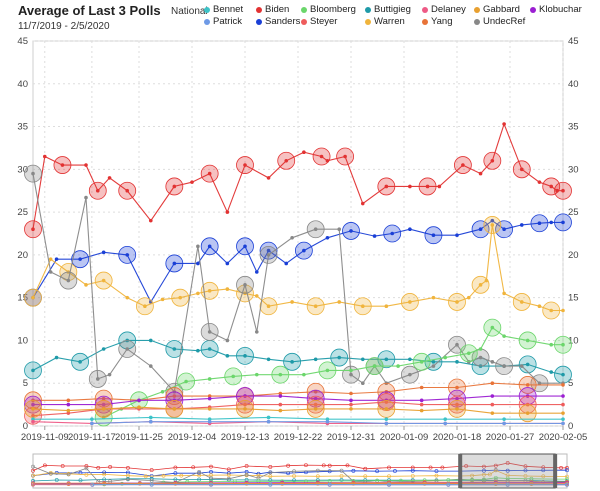 This screenshot has width=600, height=491. What do you see at coordinates (555, 471) in the screenshot?
I see `navigator-handle-right` at bounding box center [555, 471].